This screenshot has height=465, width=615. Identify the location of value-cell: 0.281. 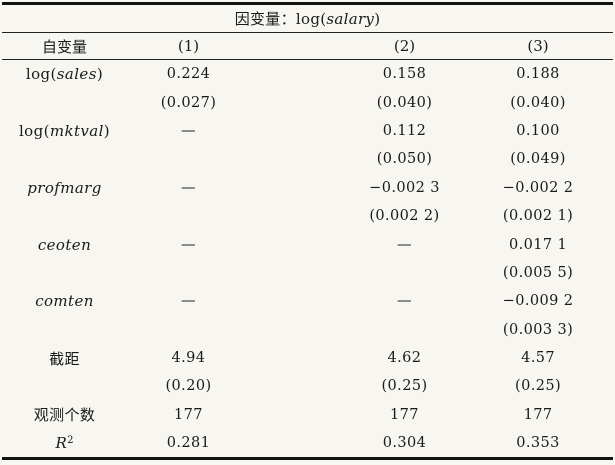
(188, 443).